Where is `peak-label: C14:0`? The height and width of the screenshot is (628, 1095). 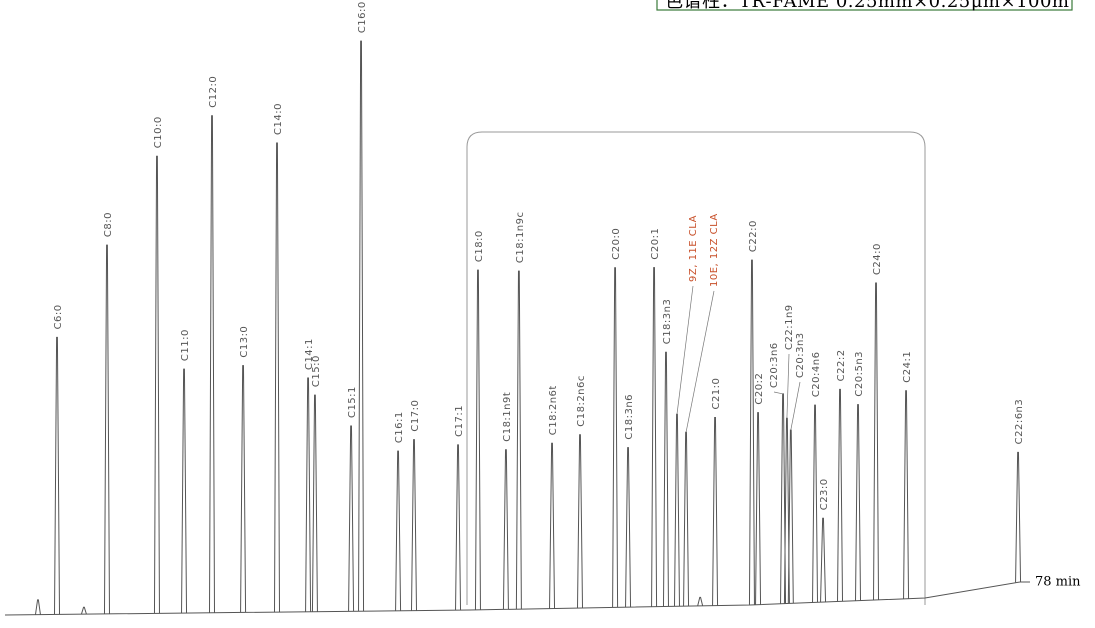
peak-label: C14:0 is located at coordinates (278, 119).